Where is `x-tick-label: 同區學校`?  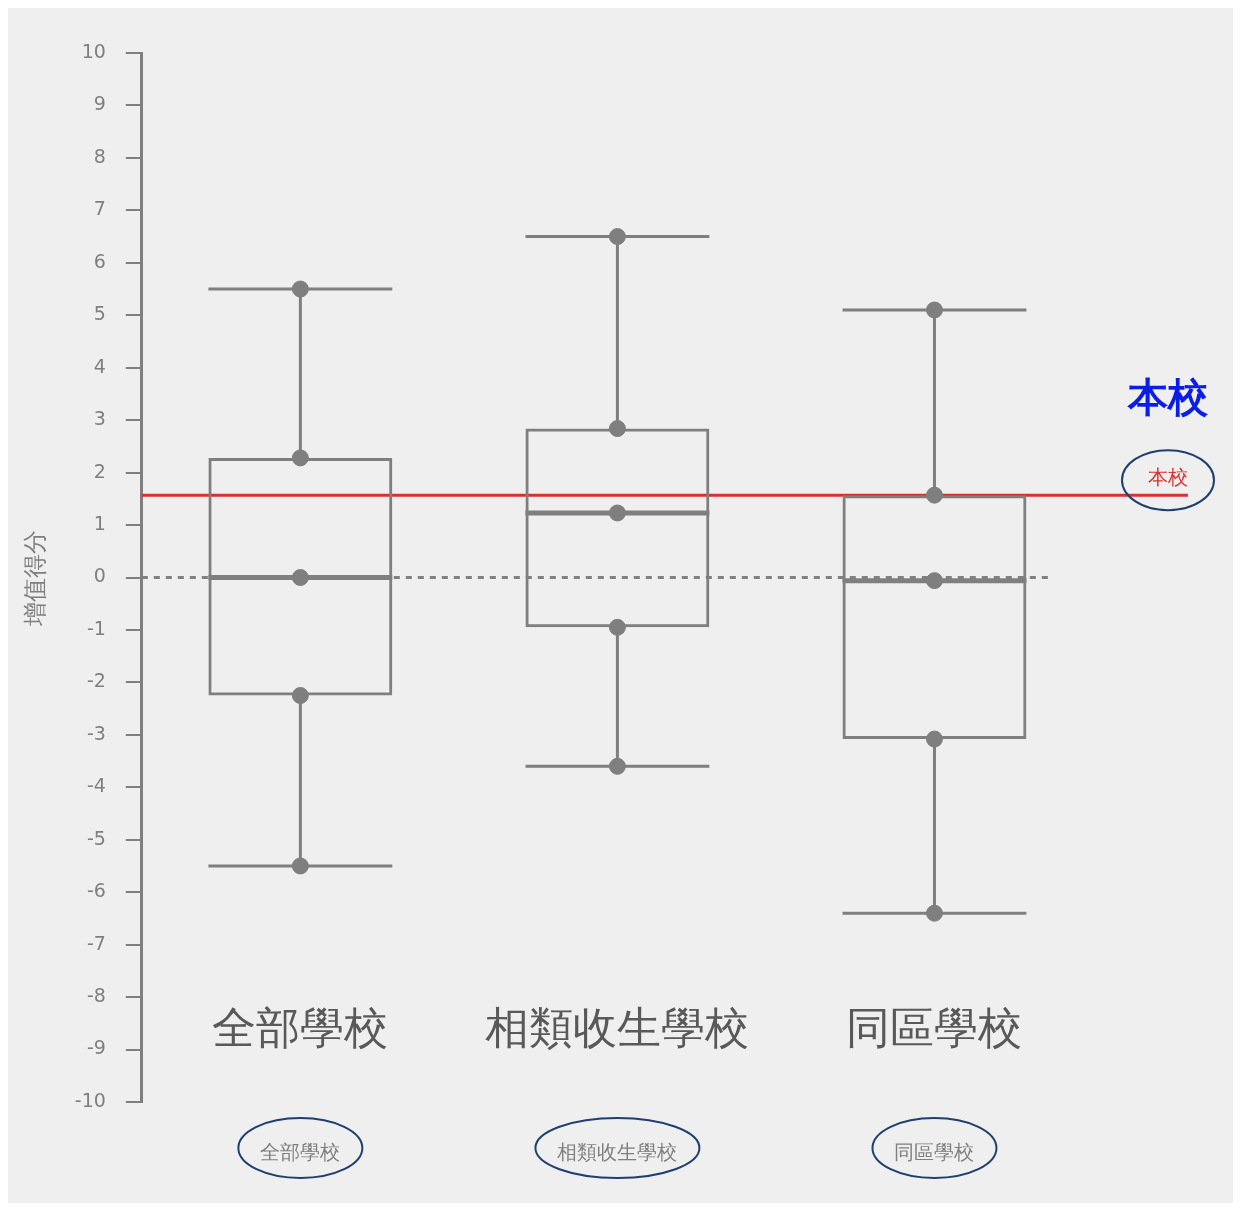
x-tick-label: 同區學校 is located at coordinates (934, 1028).